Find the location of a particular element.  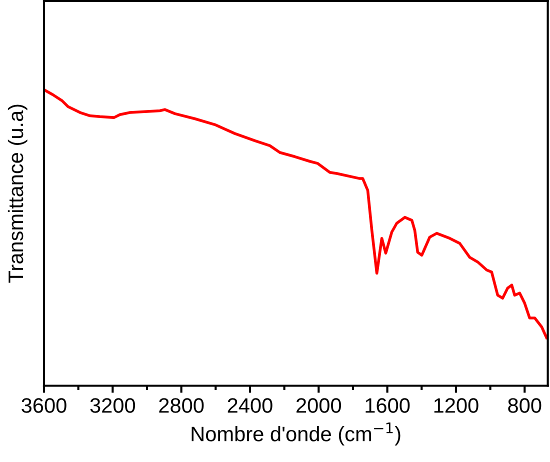

x-tick-label: 2000 is located at coordinates (319, 405).